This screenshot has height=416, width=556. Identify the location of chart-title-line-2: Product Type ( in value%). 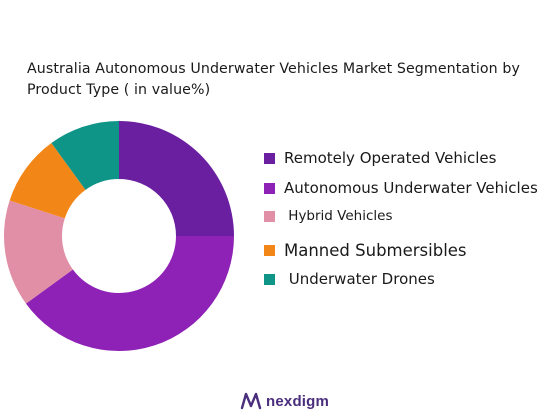
(119, 90).